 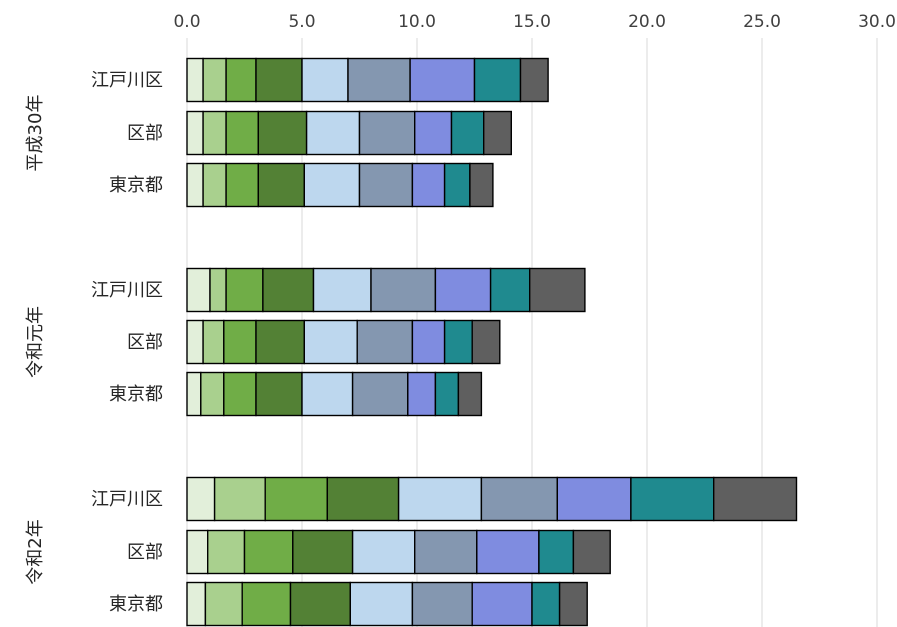 What do you see at coordinates (35, 551) in the screenshot?
I see `group-label: 令和2年` at bounding box center [35, 551].